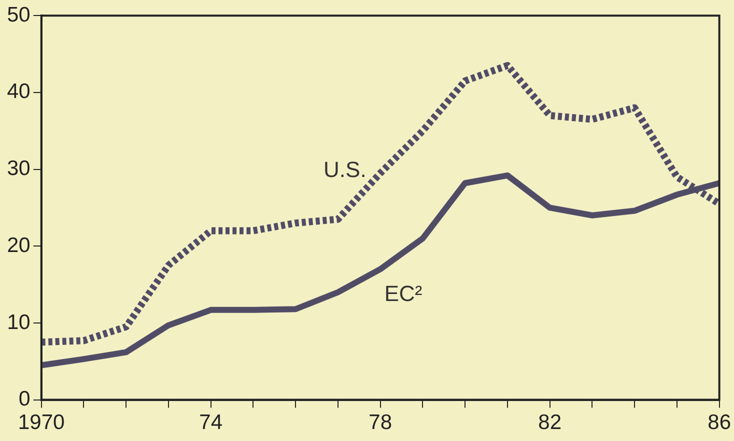 This screenshot has height=441, width=734. I want to click on y-tick-label: 10, so click(18, 322).